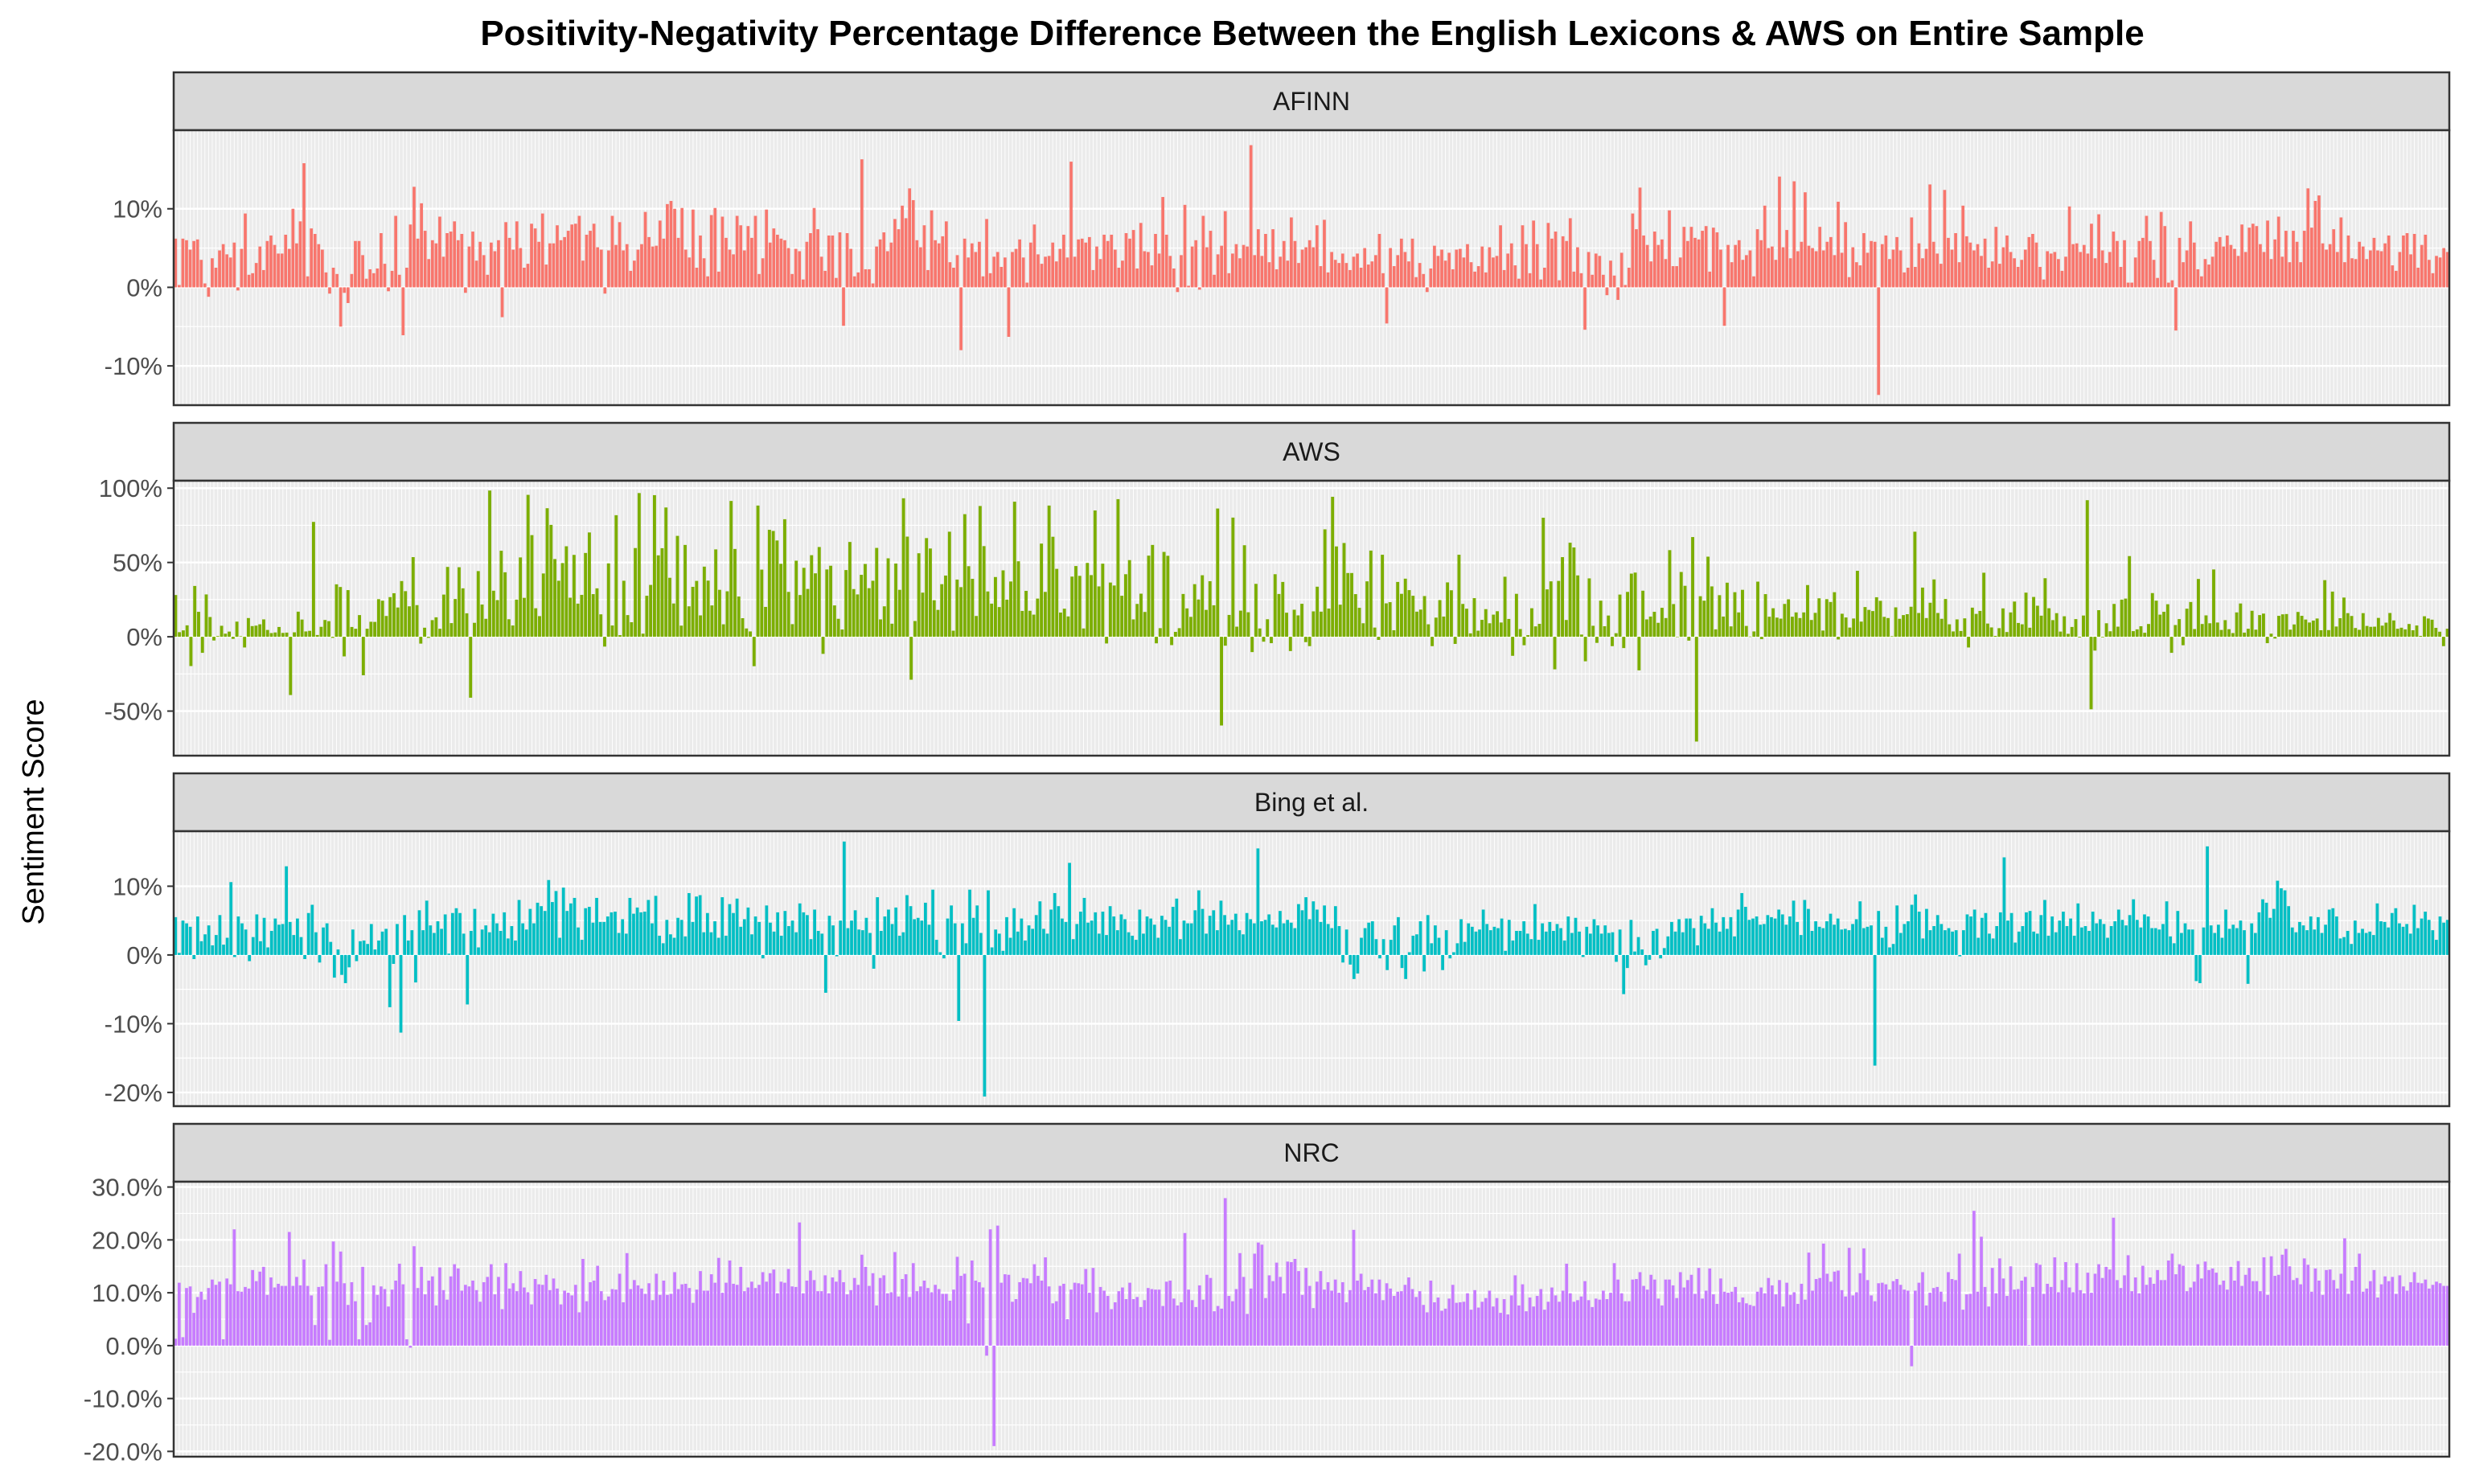 The height and width of the screenshot is (1484, 2467). What do you see at coordinates (127, 1240) in the screenshot?
I see `y-tick-label: 20.0%` at bounding box center [127, 1240].